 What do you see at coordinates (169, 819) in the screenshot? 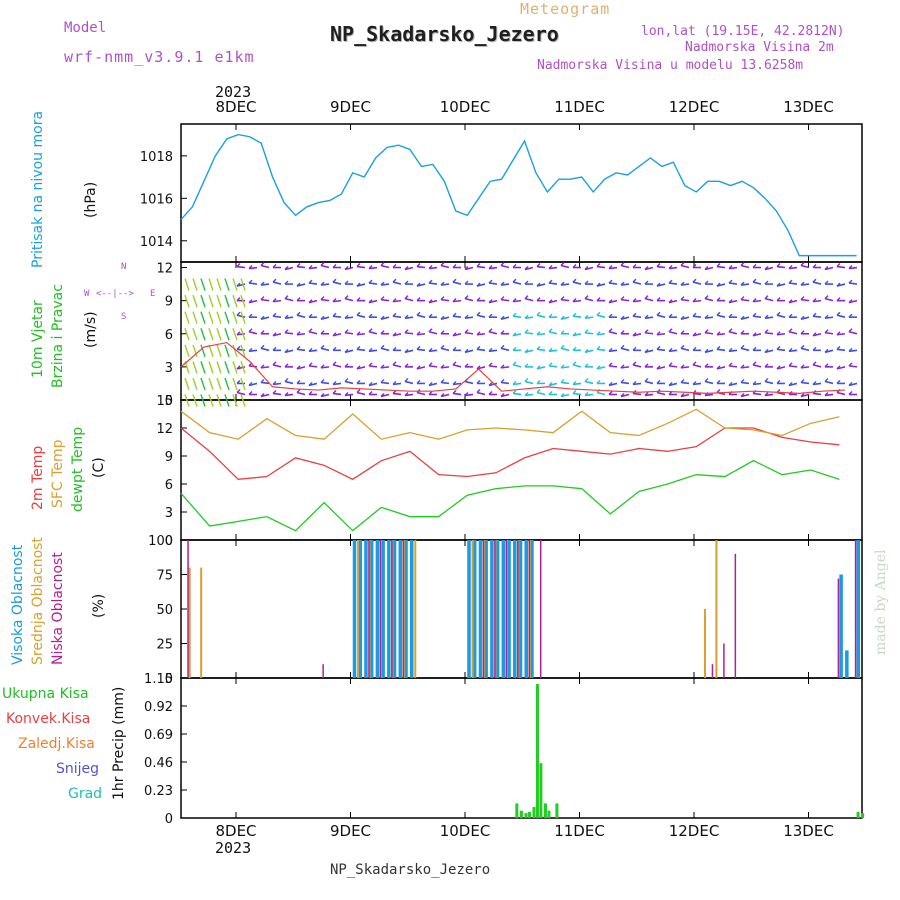
I see `y-tick-label: 0` at bounding box center [169, 819].